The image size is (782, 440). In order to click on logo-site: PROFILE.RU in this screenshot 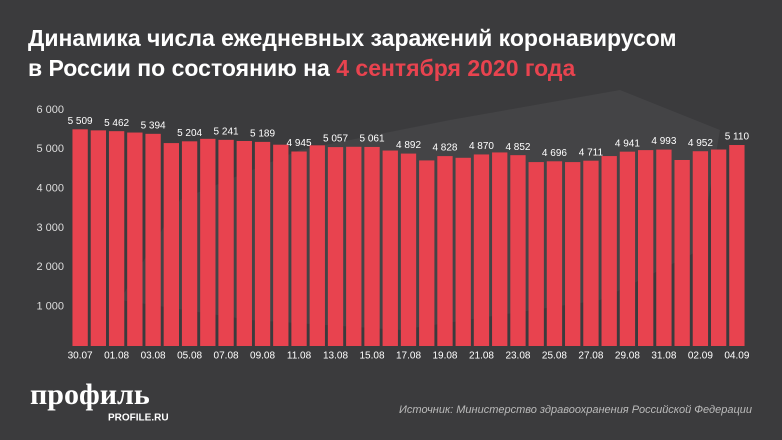, I will do `click(138, 418)`.